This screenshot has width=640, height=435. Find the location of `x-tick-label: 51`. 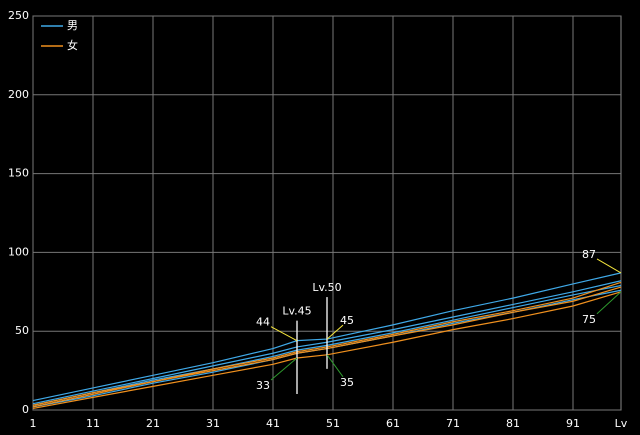

x-tick-label: 51 is located at coordinates (333, 423).